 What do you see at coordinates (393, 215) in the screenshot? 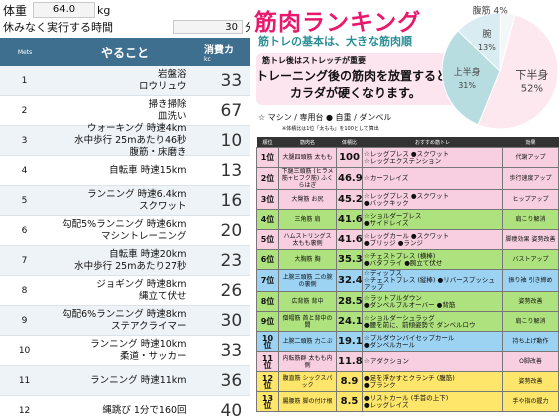
I see `exercise-line: ☆ショルダープレス` at bounding box center [393, 215].